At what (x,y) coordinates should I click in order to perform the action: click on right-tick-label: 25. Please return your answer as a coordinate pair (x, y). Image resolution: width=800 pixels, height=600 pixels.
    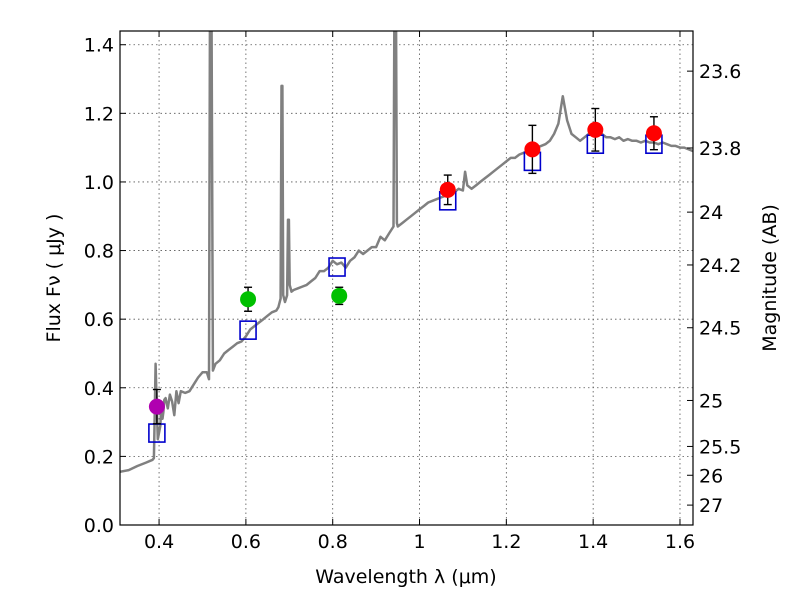
    Looking at the image, I should click on (711, 401).